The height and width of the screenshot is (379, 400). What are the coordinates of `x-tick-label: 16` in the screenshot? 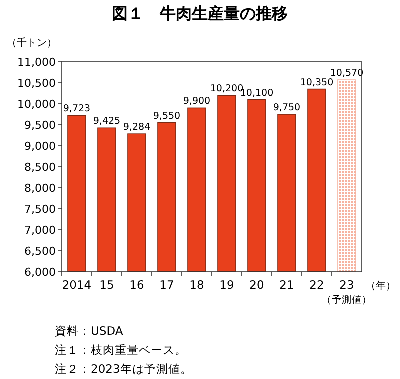 It's located at (137, 285).